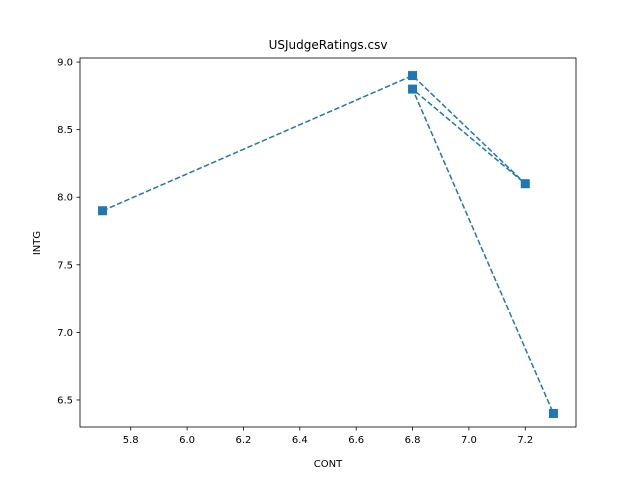  What do you see at coordinates (525, 440) in the screenshot?
I see `x-tick-label: 7.2` at bounding box center [525, 440].